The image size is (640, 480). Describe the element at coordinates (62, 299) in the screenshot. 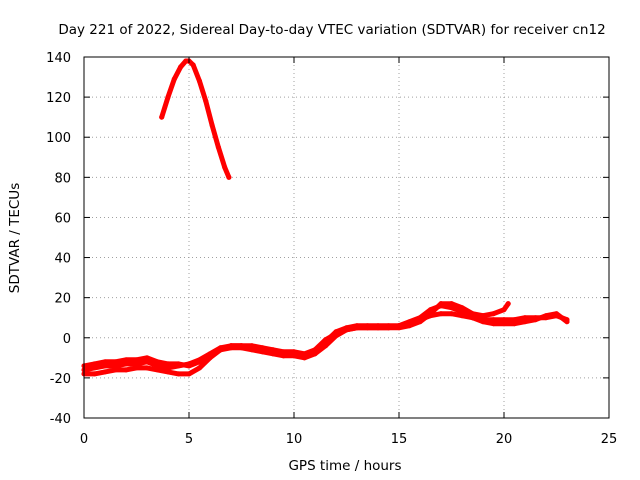

I see `y-tick-label: 20` at that location.